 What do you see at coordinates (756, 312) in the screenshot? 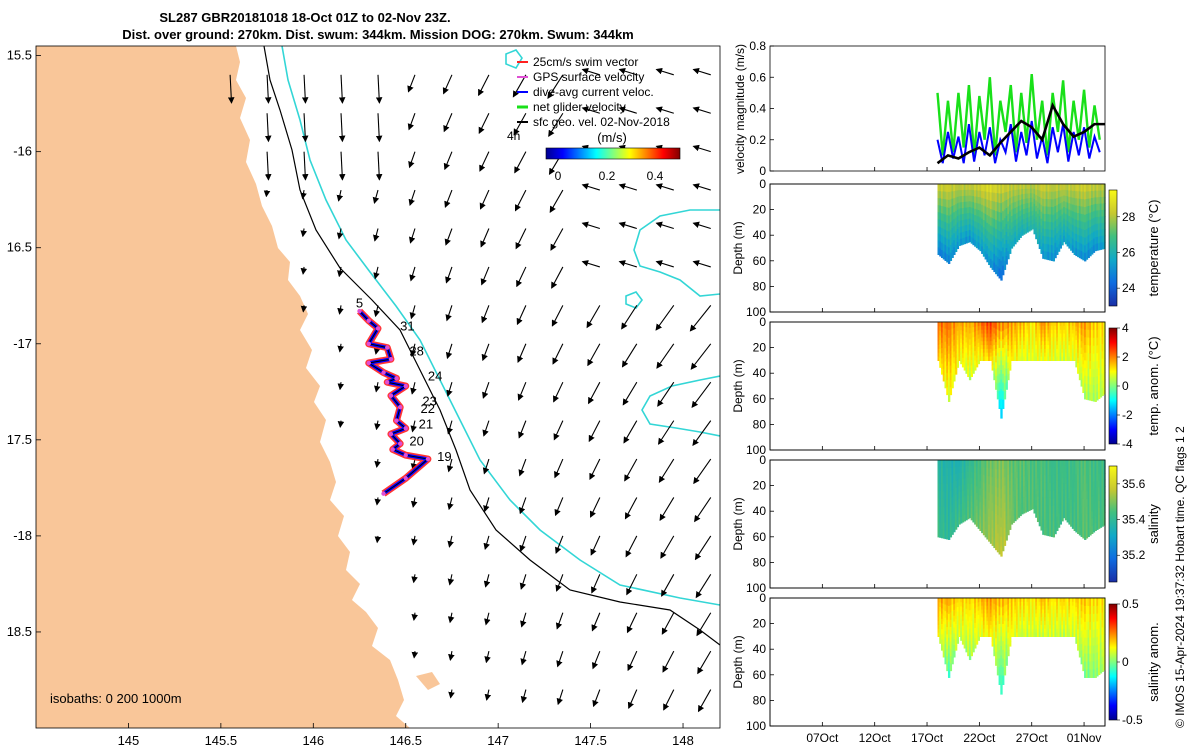
I see `section-y-tick-label: 100` at bounding box center [756, 312].